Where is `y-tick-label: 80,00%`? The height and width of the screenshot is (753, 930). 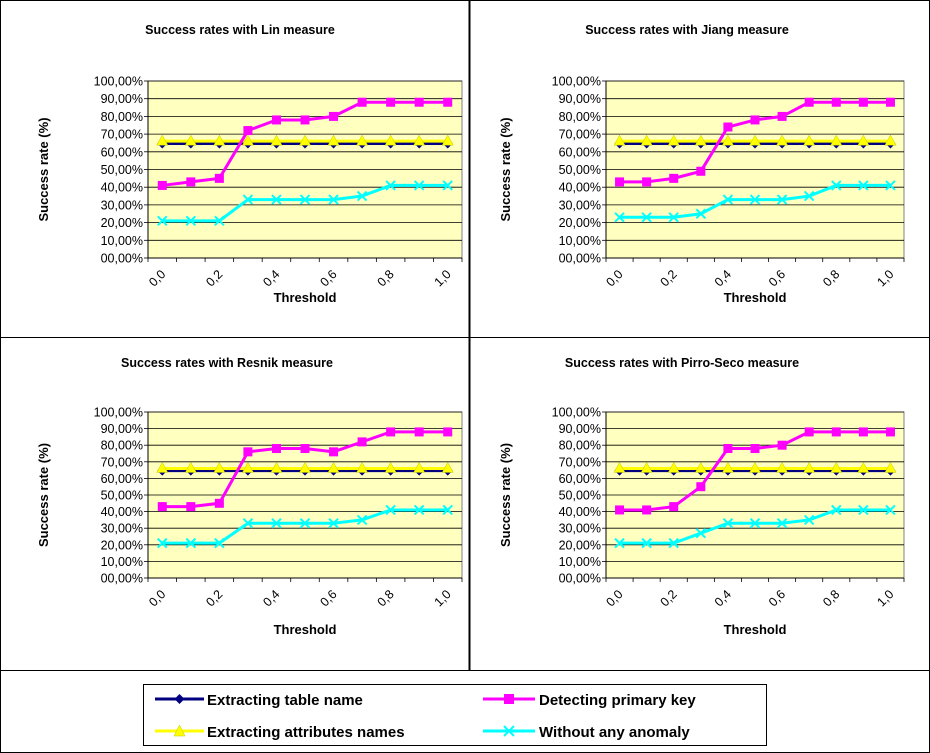
y-tick-label: 80,00% is located at coordinates (122, 446).